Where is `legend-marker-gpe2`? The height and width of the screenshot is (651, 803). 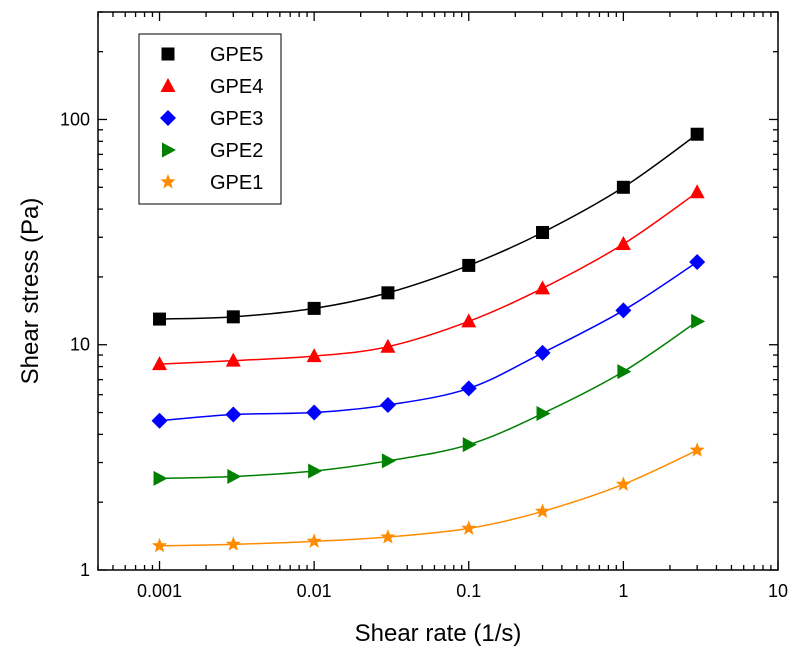 legend-marker-gpe2 is located at coordinates (169, 150).